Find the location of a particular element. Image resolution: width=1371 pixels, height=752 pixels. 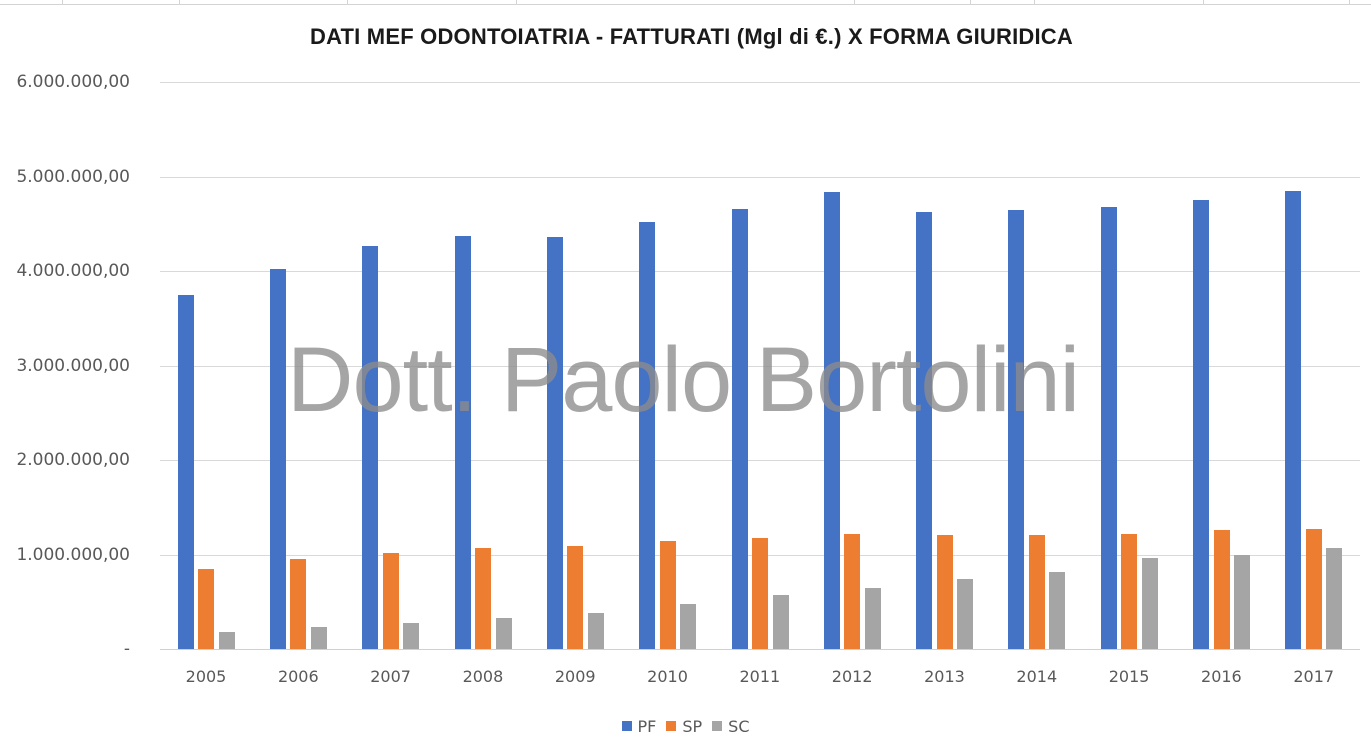

x-tick-label: 2005 is located at coordinates (206, 676).